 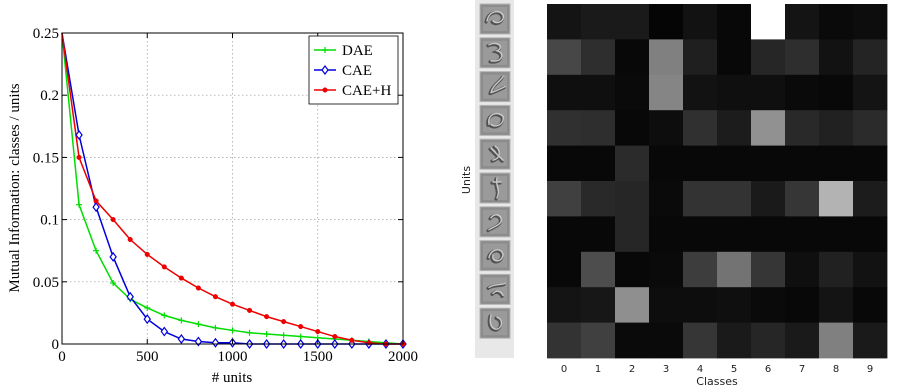 What do you see at coordinates (325, 70) in the screenshot?
I see `legend-marker-cae` at bounding box center [325, 70].